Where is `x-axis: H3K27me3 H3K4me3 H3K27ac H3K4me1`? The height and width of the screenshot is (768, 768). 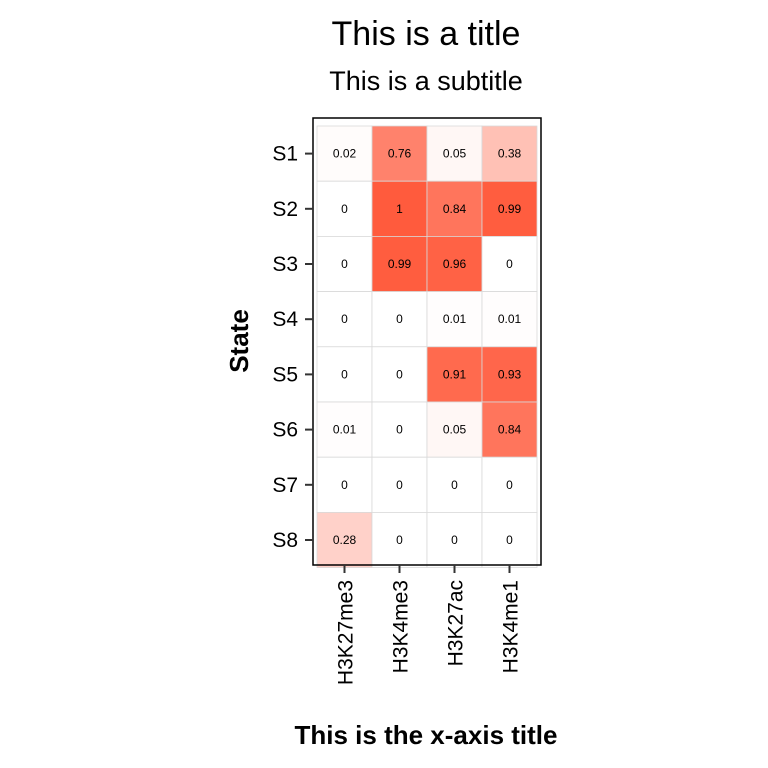
x-axis: H3K27me3 H3K4me3 H3K27ac H3K4me1 is located at coordinates (429, 625).